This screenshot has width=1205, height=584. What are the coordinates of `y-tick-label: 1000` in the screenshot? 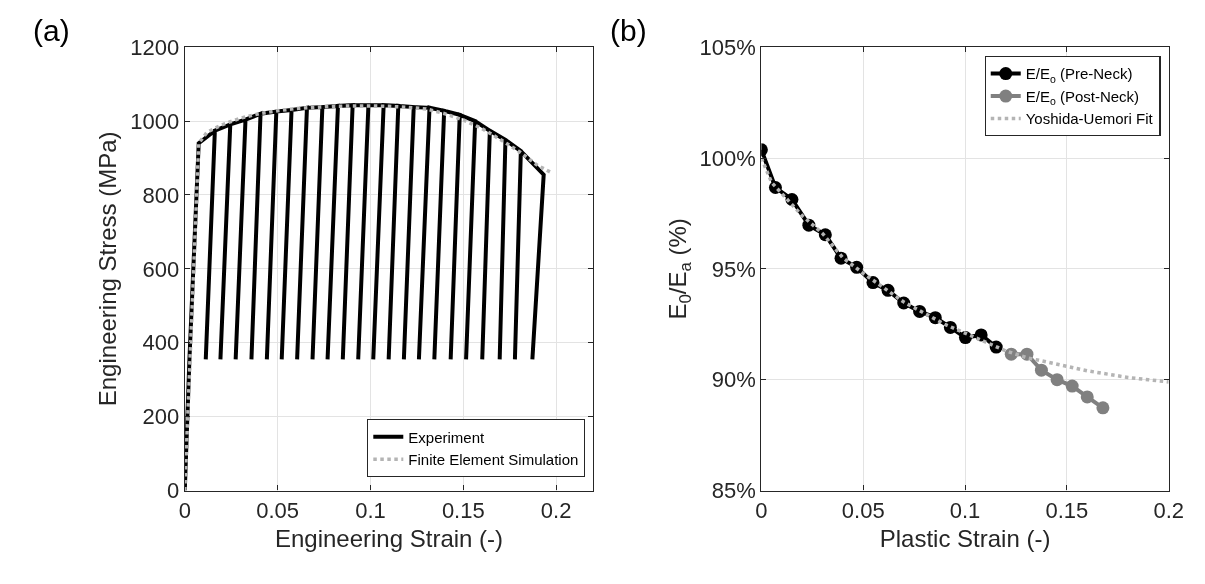 It's located at (155, 121).